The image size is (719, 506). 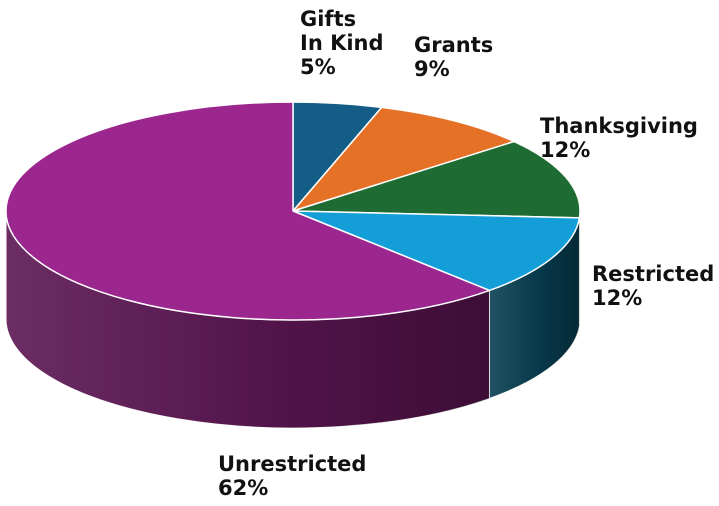 What do you see at coordinates (243, 488) in the screenshot?
I see `slice-percent: 62%` at bounding box center [243, 488].